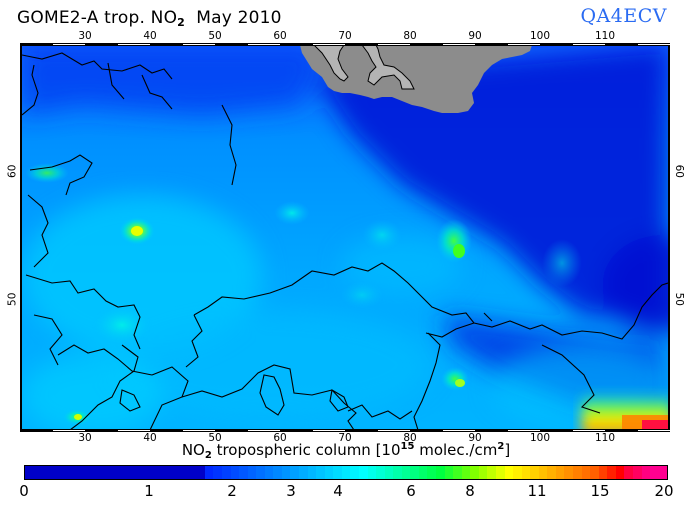  What do you see at coordinates (291, 491) in the screenshot?
I see `colorbar-tick-3: 3` at bounding box center [291, 491].